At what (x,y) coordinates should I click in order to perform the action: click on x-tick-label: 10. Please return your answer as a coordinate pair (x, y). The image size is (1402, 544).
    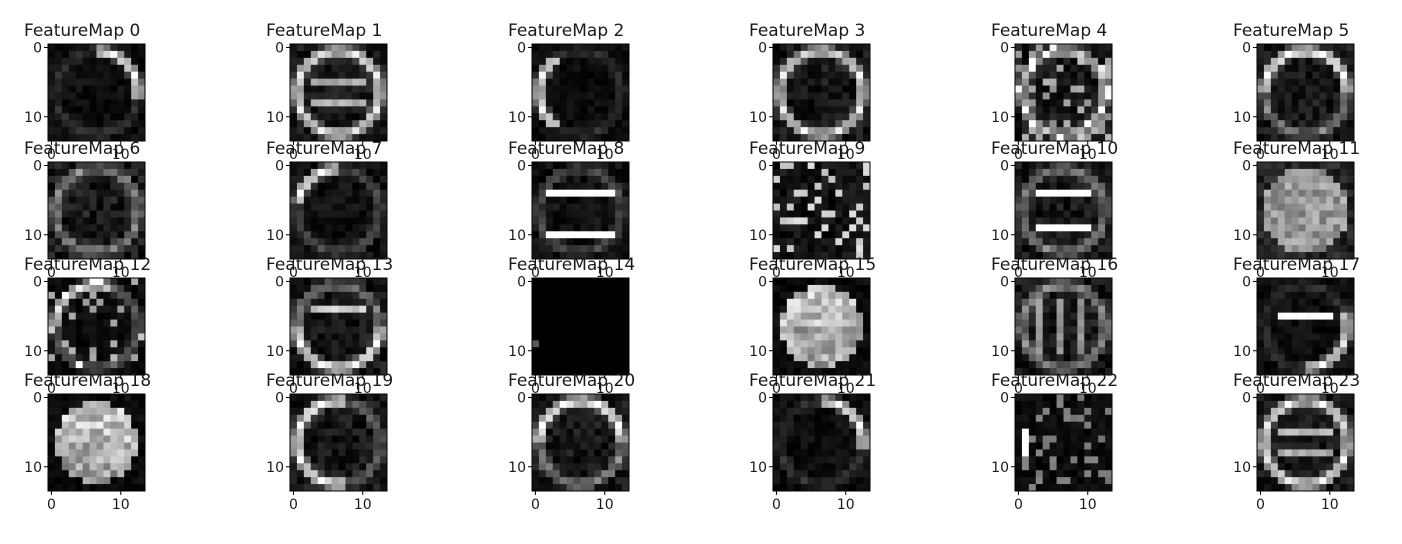
    Looking at the image, I should click on (1330, 273).